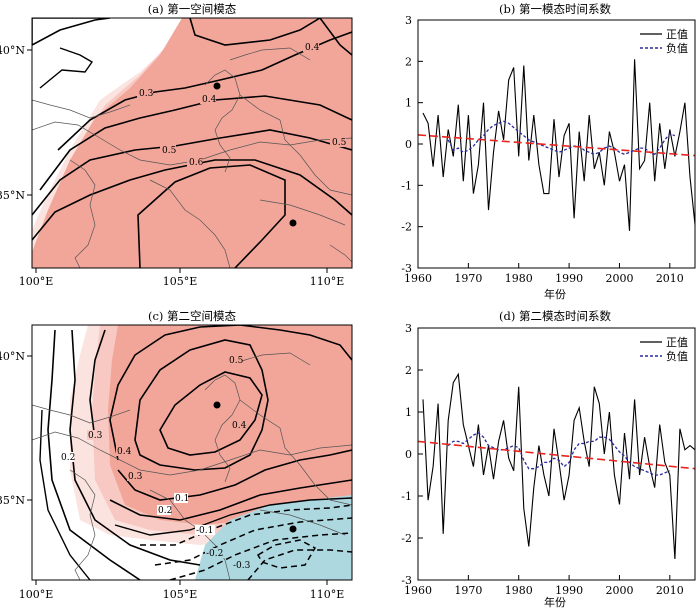 This screenshot has height=611, width=700. What do you see at coordinates (242, 566) in the screenshot?
I see `contour-label: -0.3` at bounding box center [242, 566].